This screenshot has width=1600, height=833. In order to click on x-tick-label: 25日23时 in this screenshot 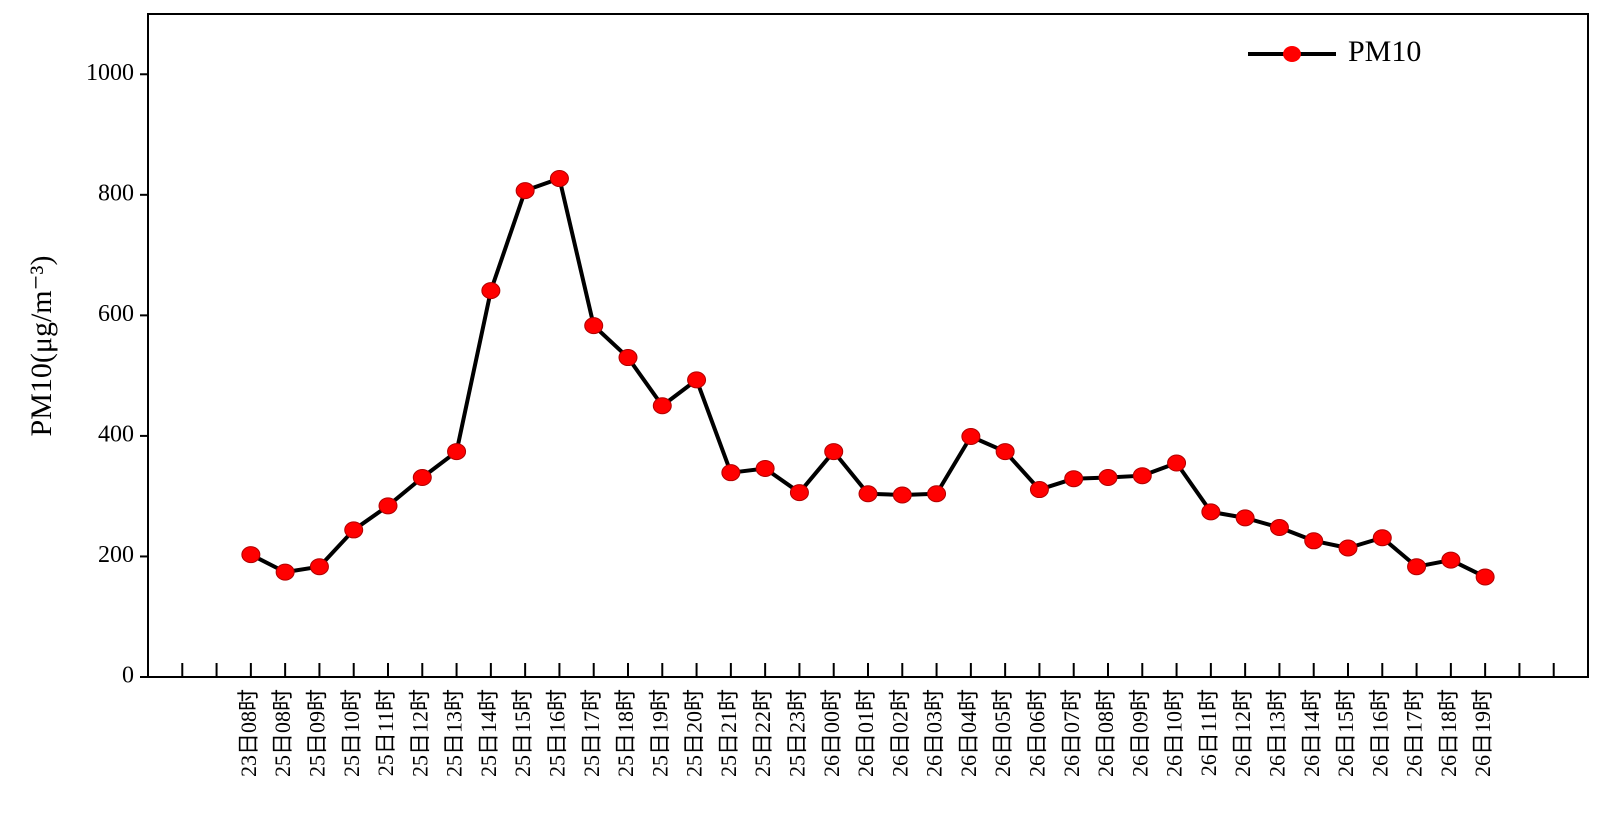, I will do `click(796, 733)`.